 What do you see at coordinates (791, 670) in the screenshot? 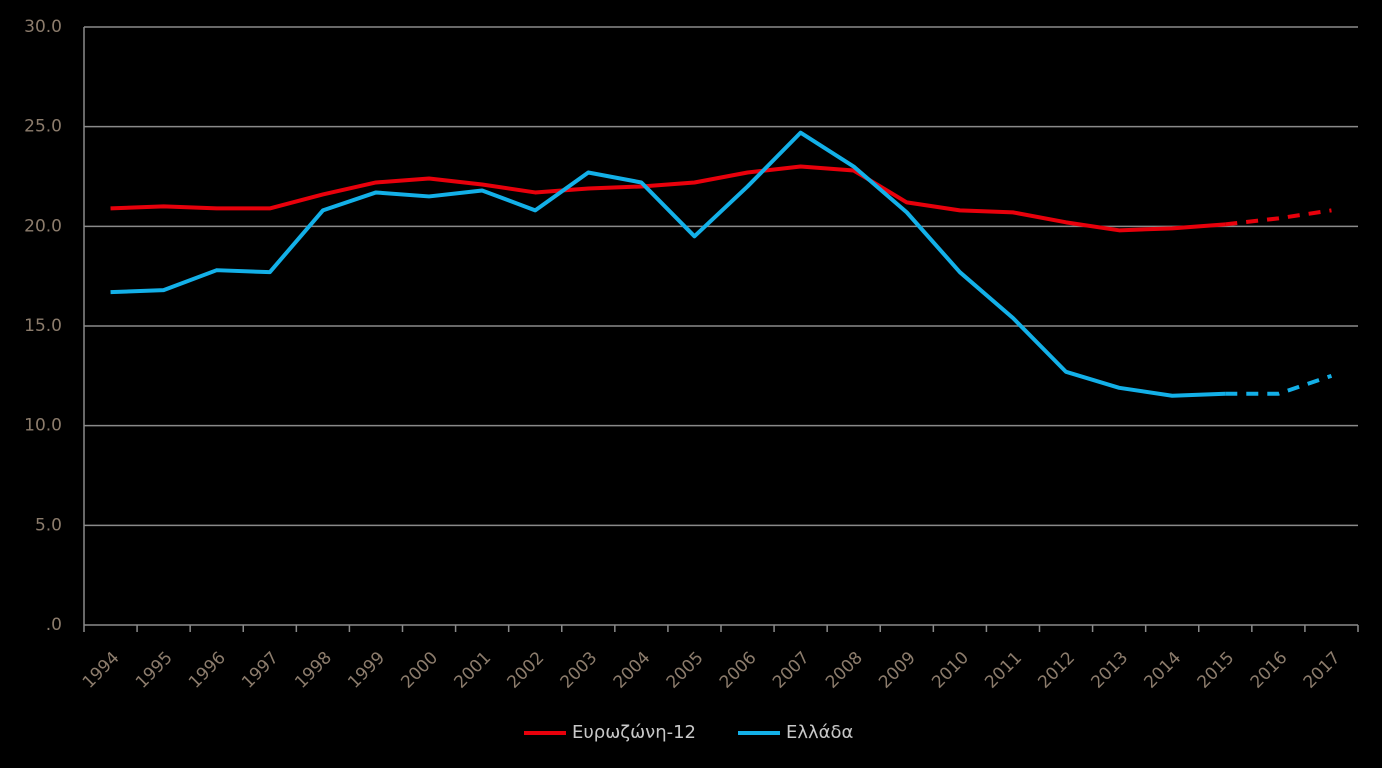
I see `x-tick-label: 2007` at bounding box center [791, 670].